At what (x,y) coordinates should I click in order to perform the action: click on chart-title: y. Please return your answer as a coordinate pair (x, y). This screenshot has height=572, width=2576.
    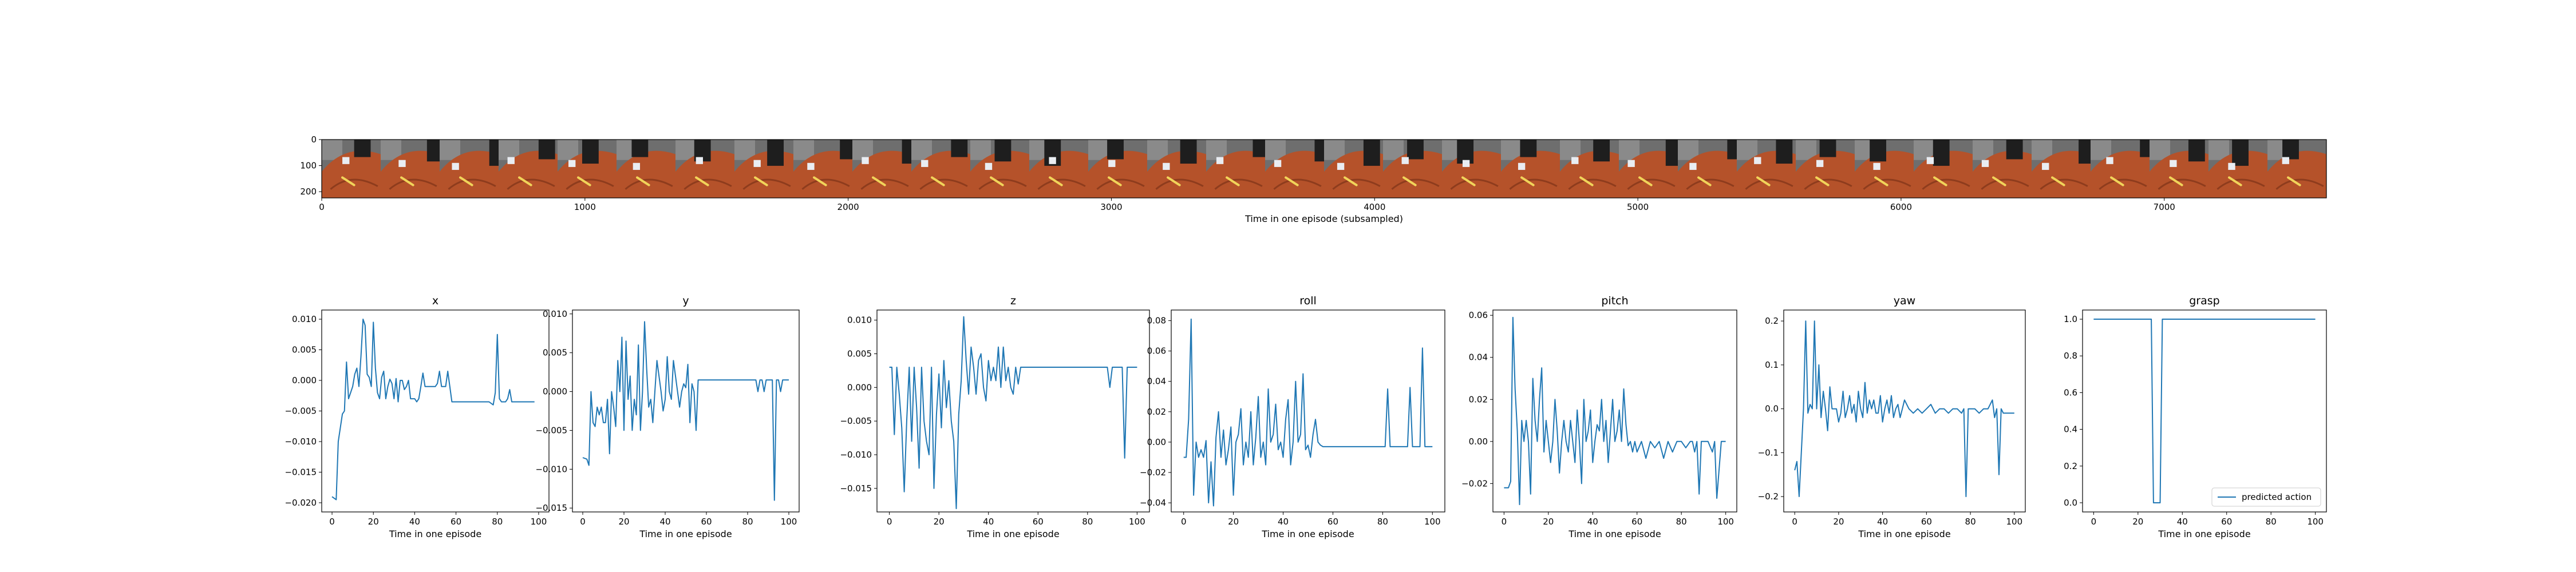
    Looking at the image, I should click on (685, 301).